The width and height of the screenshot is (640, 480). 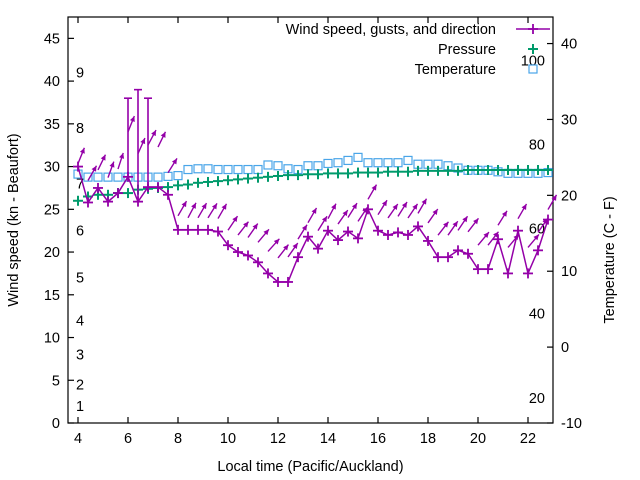 I want to click on y-tick-label: 40, so click(x=52, y=82).